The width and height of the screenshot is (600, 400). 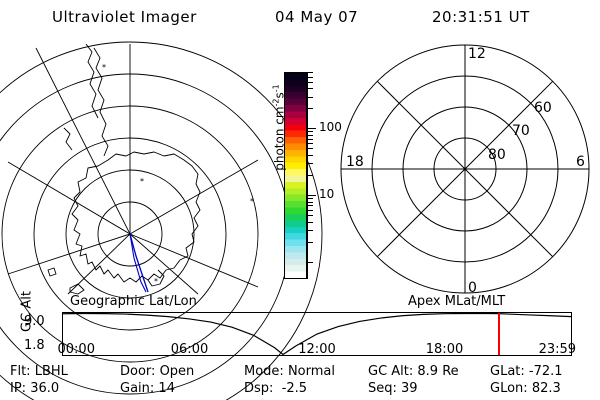 I want to click on status-glat: GLat: -72.1, so click(x=526, y=371).